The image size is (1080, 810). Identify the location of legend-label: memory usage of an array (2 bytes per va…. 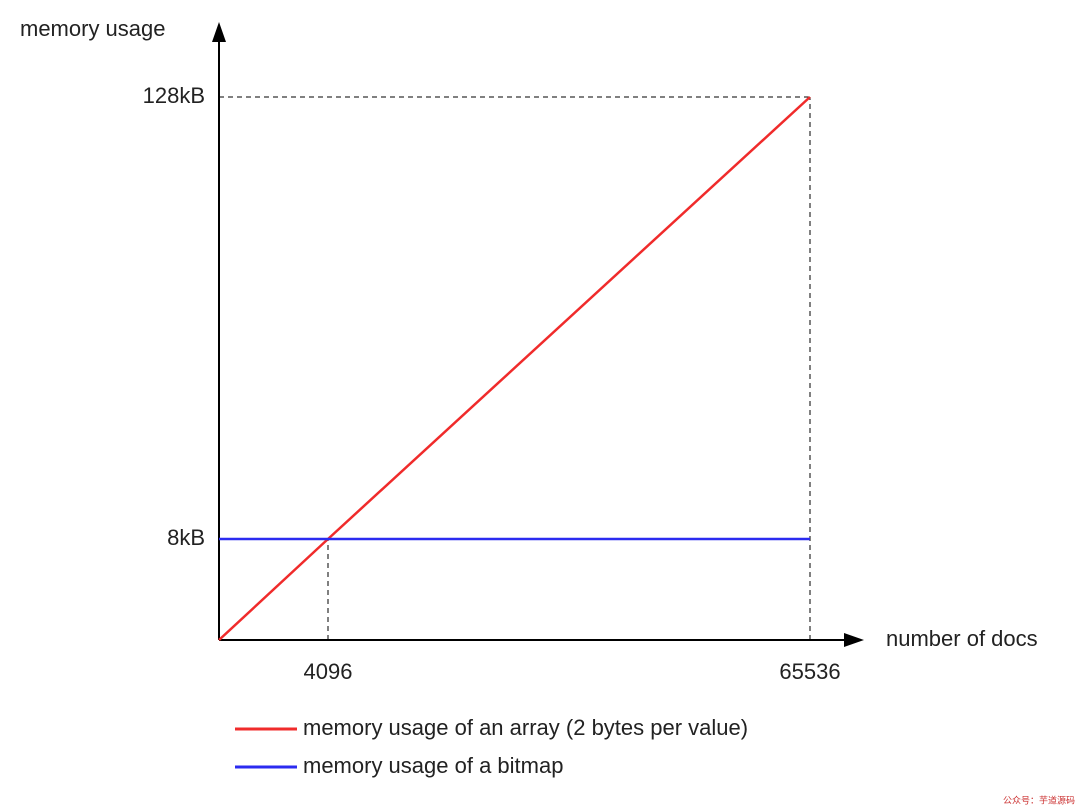
(525, 727).